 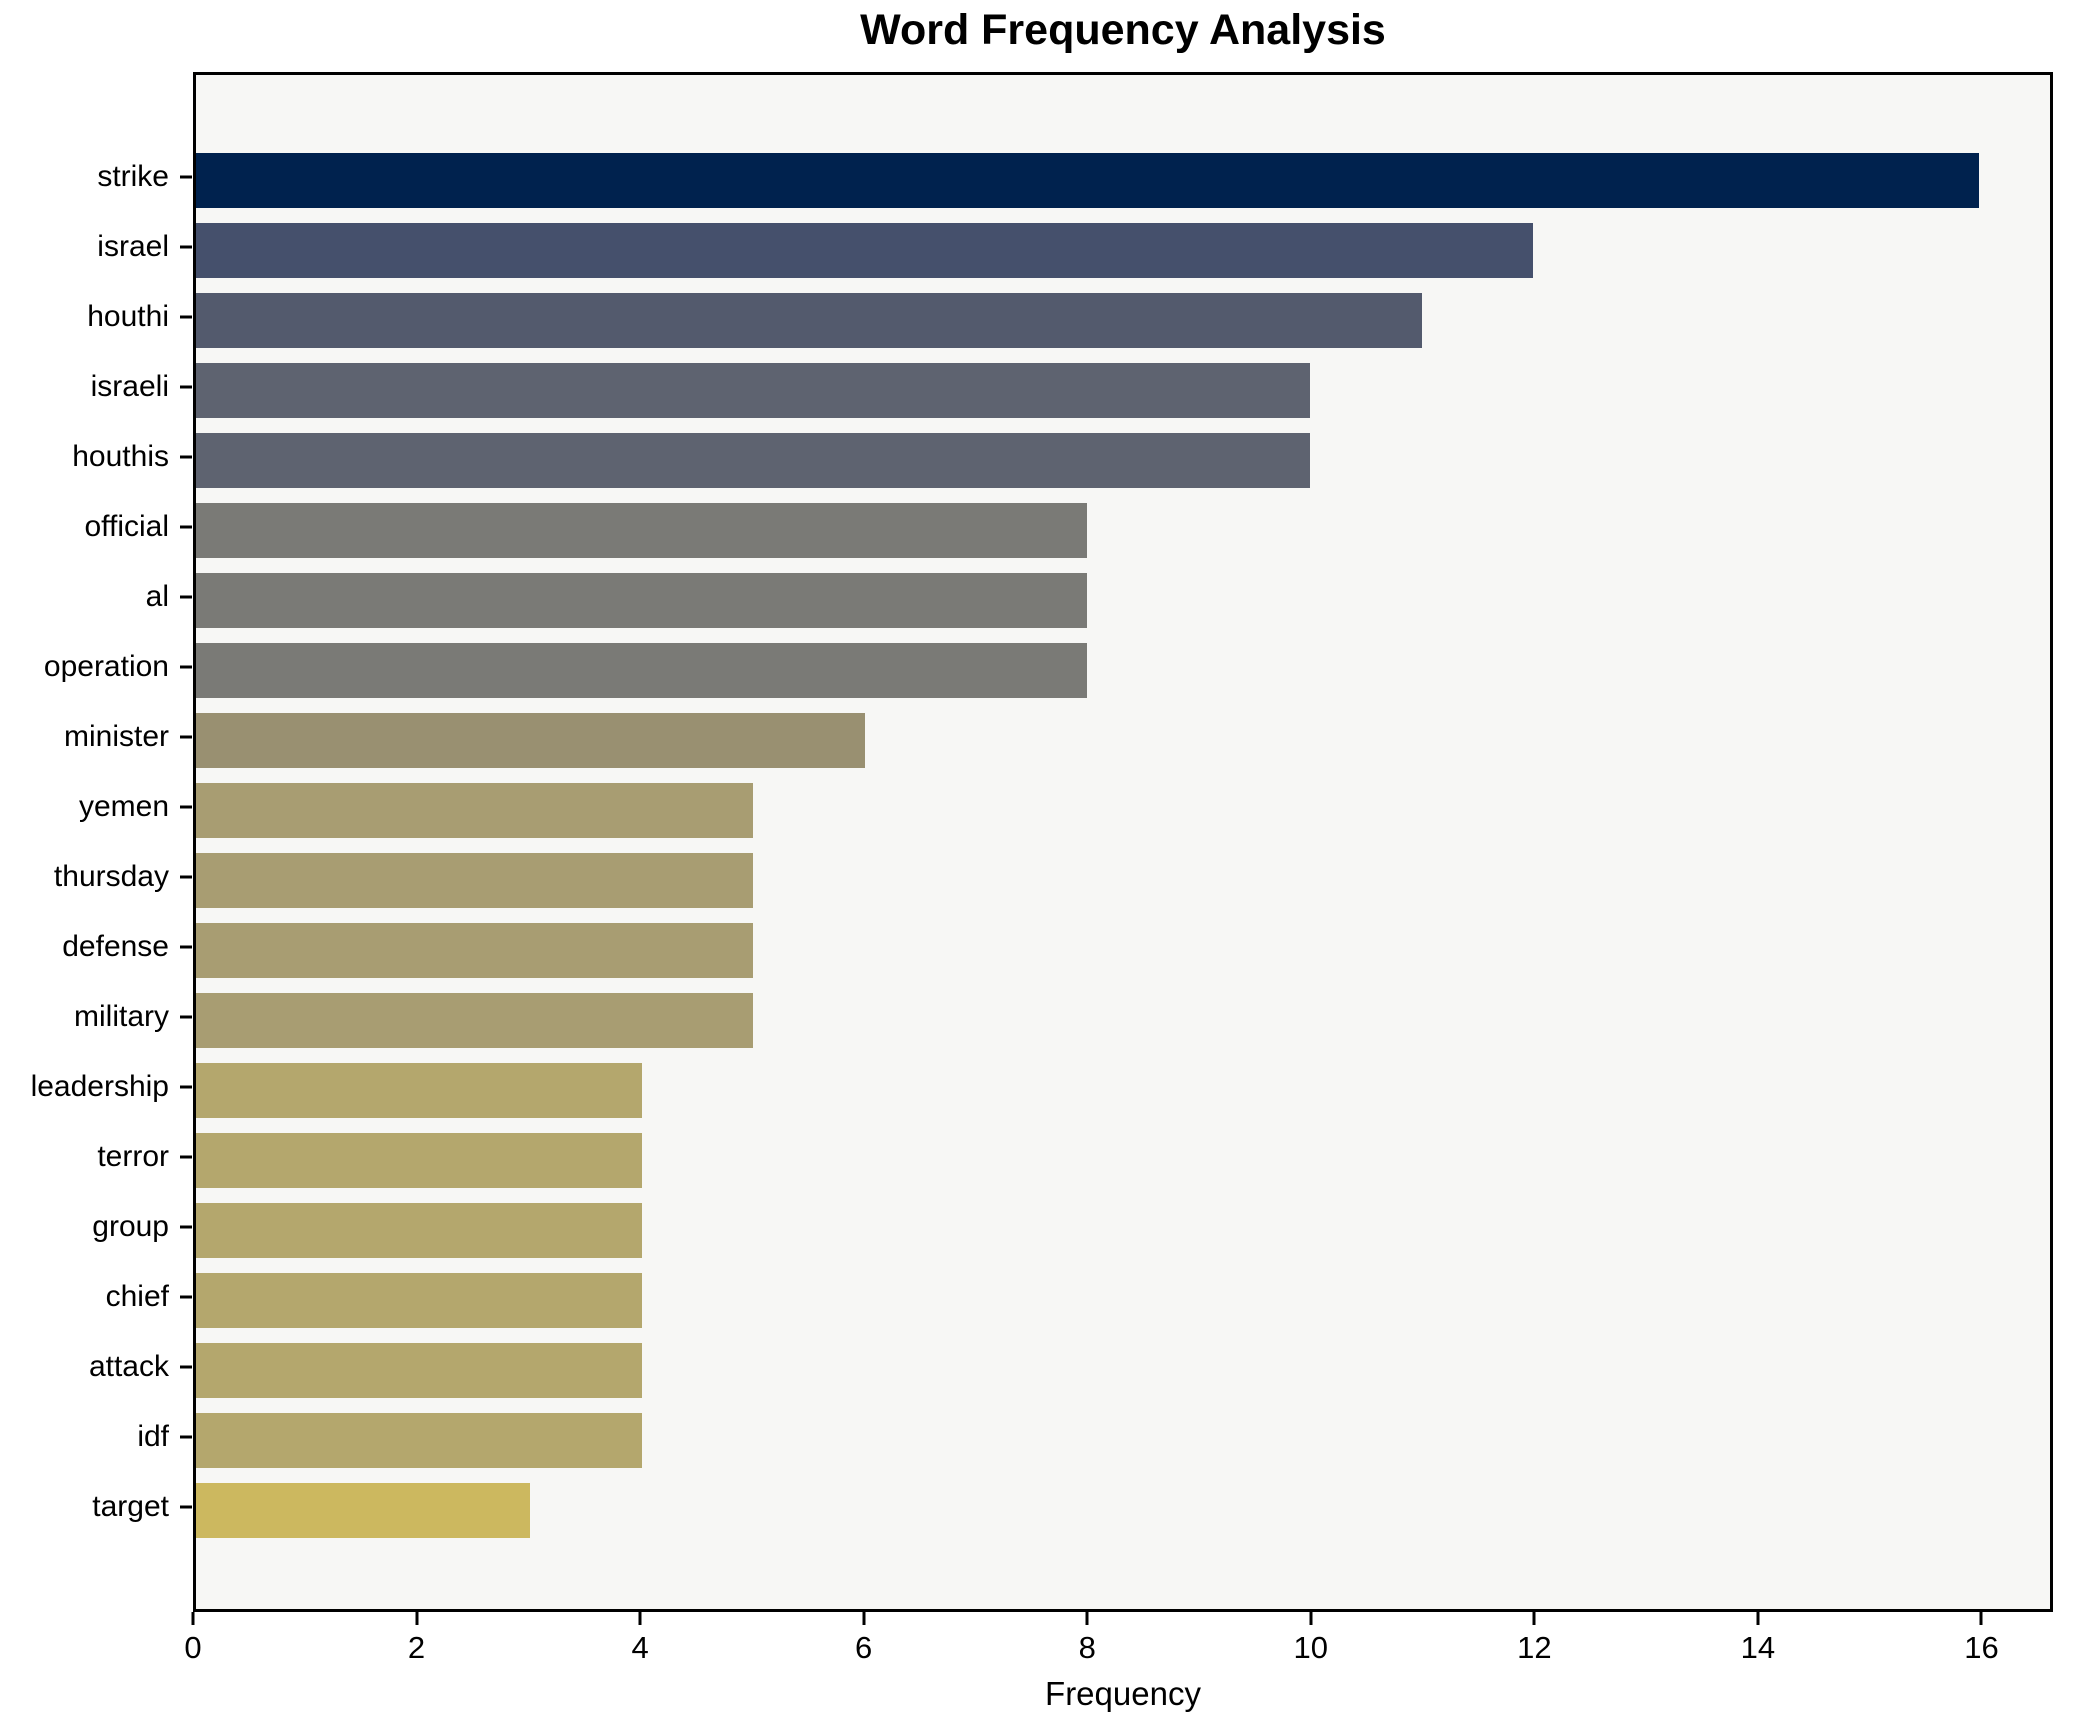 I want to click on bar-terror, so click(x=419, y=1160).